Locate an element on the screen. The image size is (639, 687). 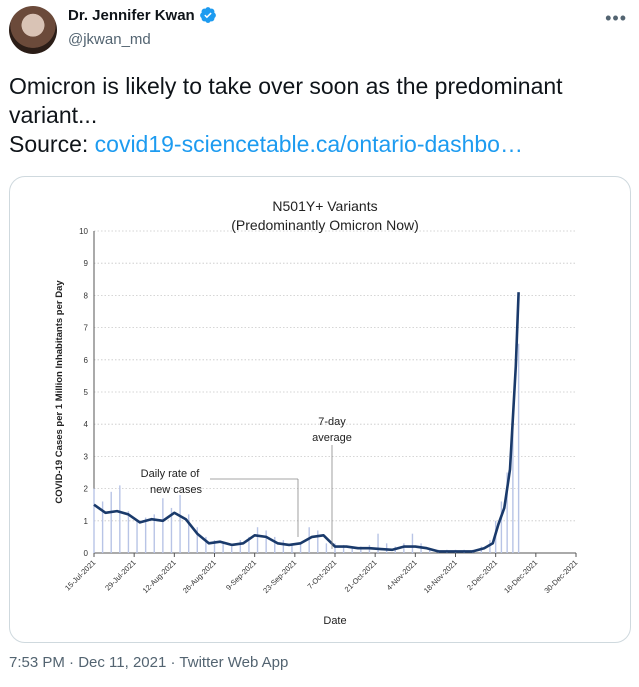
tweet-time: 7:53 PM is located at coordinates (37, 662).